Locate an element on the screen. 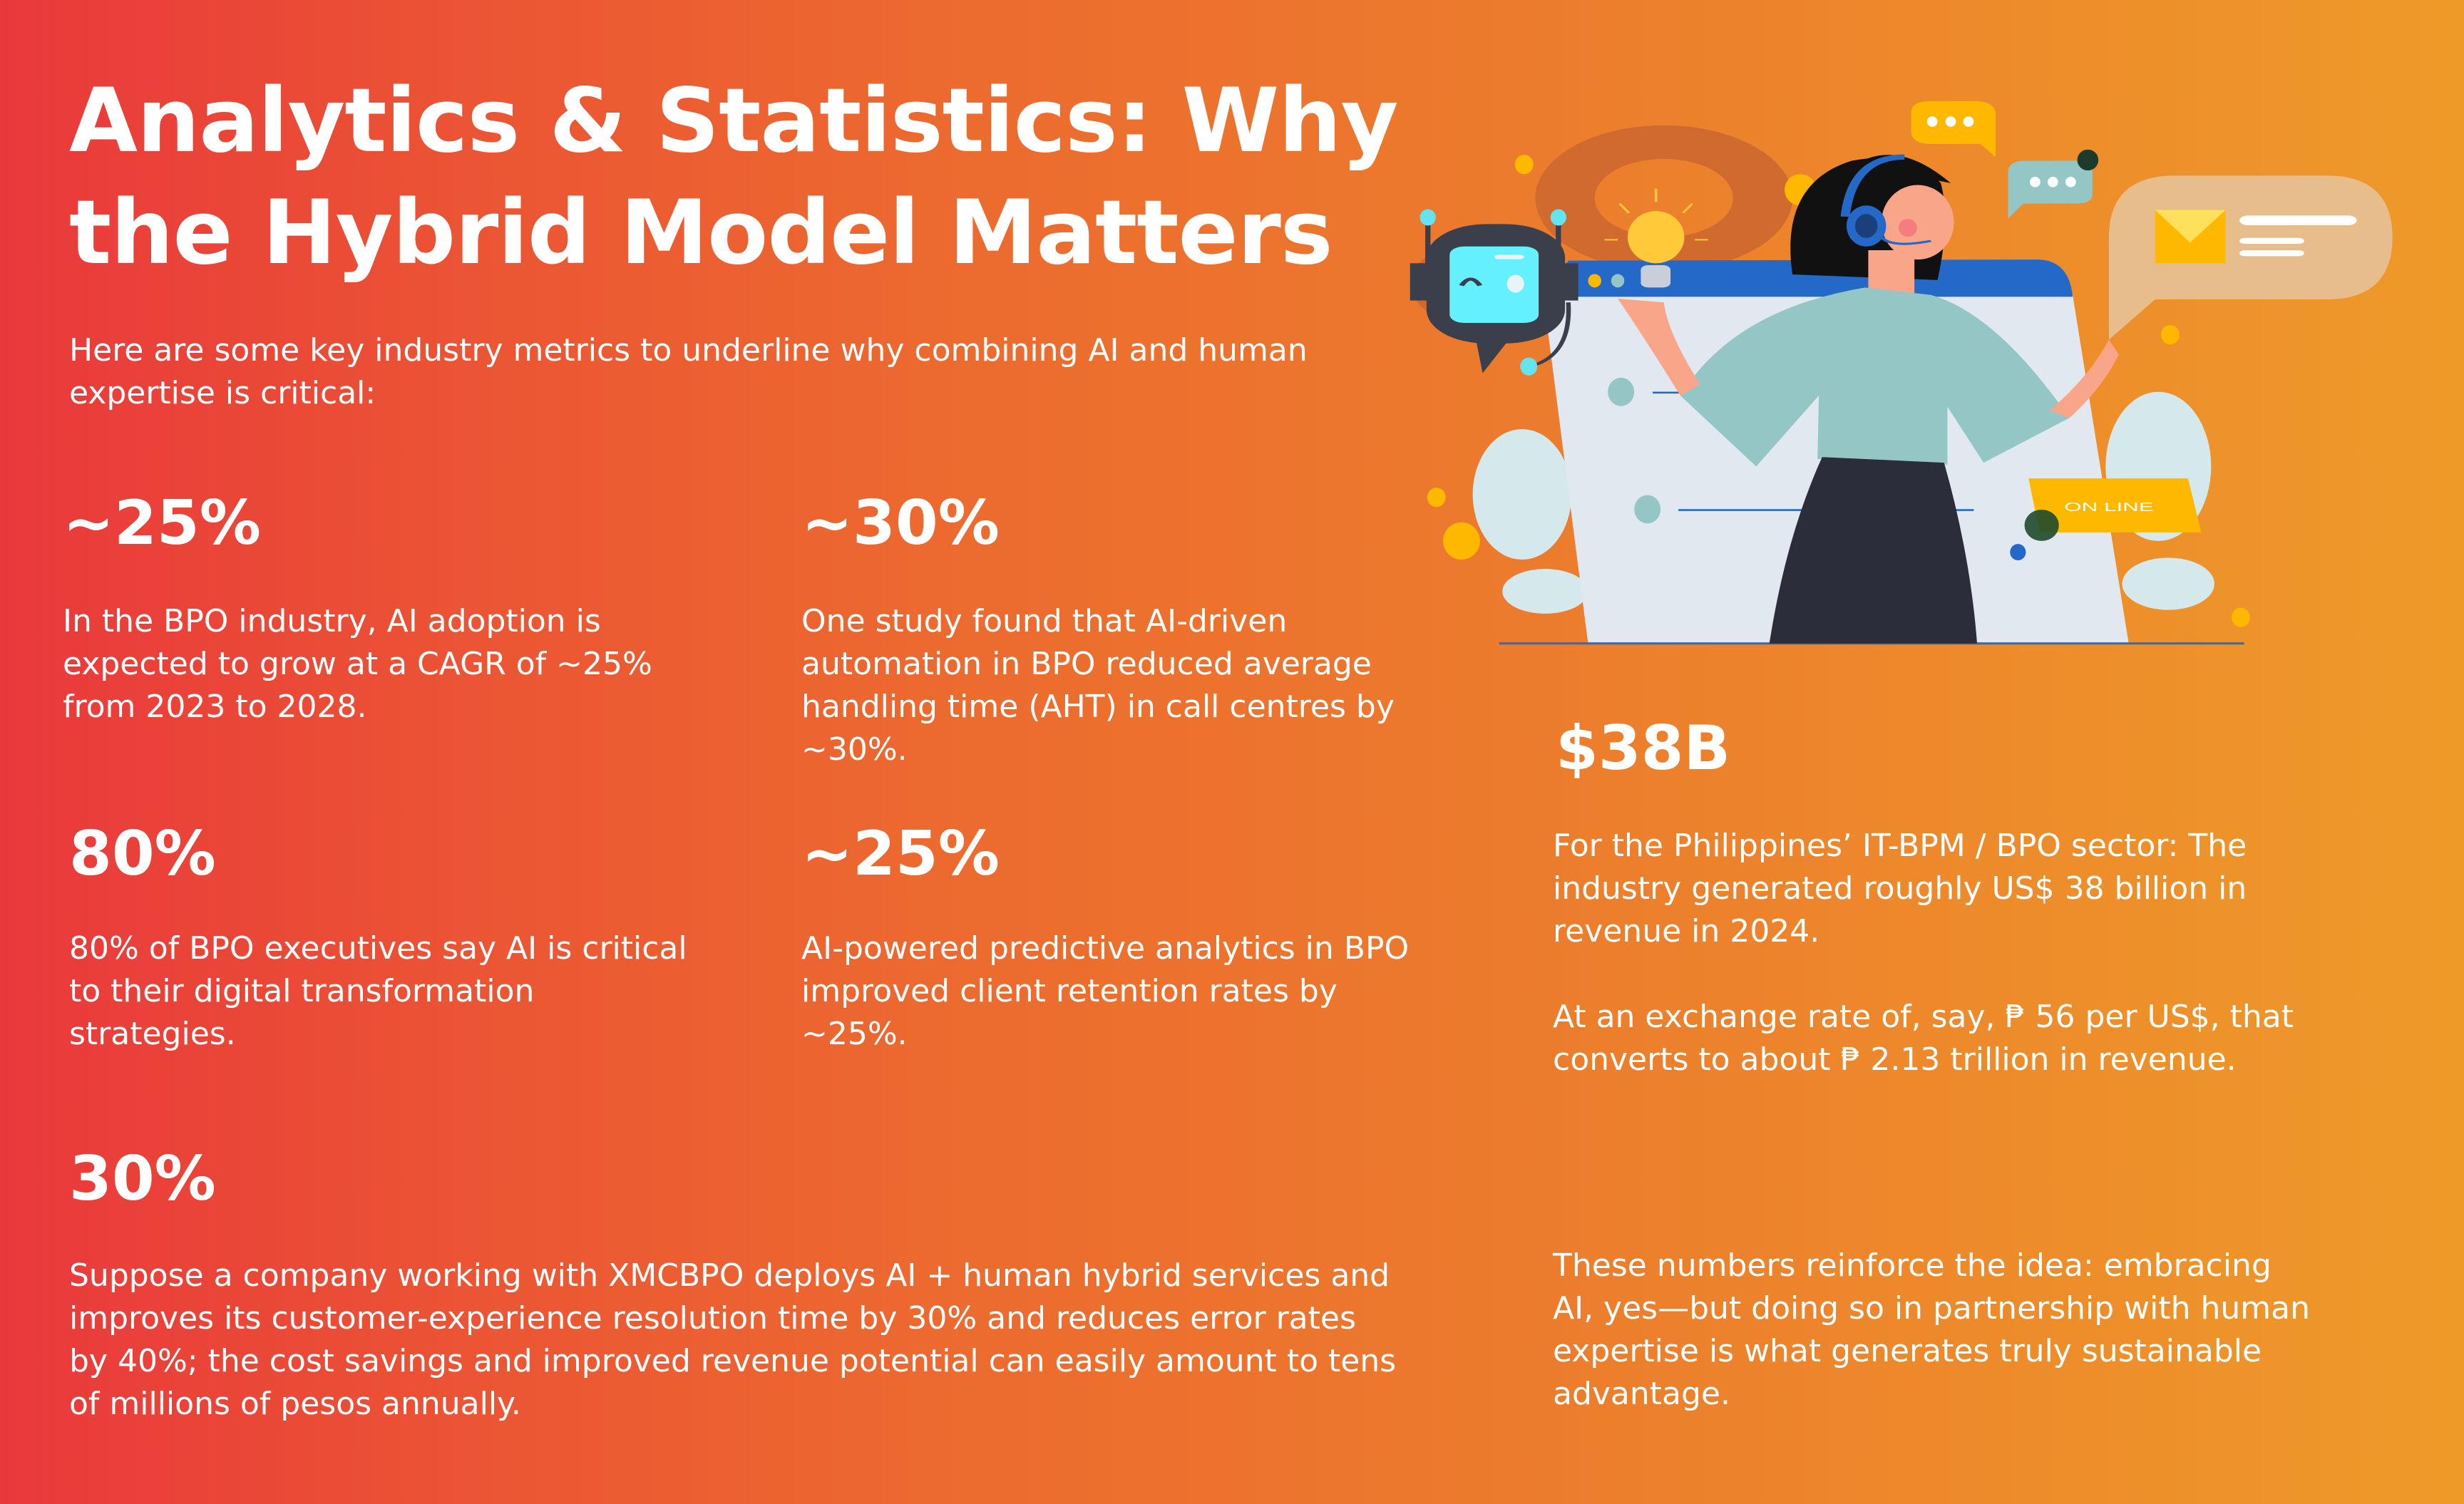 The image size is (2464, 1504). svg-text: ON LINE is located at coordinates (2109, 507).